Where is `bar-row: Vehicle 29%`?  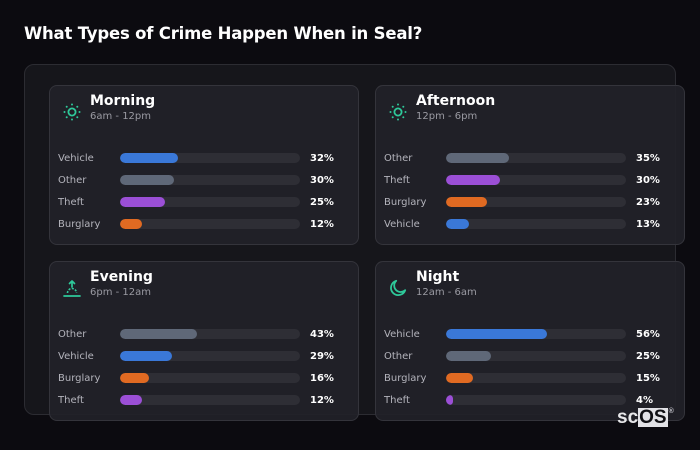 bar-row: Vehicle 29% is located at coordinates (203, 356).